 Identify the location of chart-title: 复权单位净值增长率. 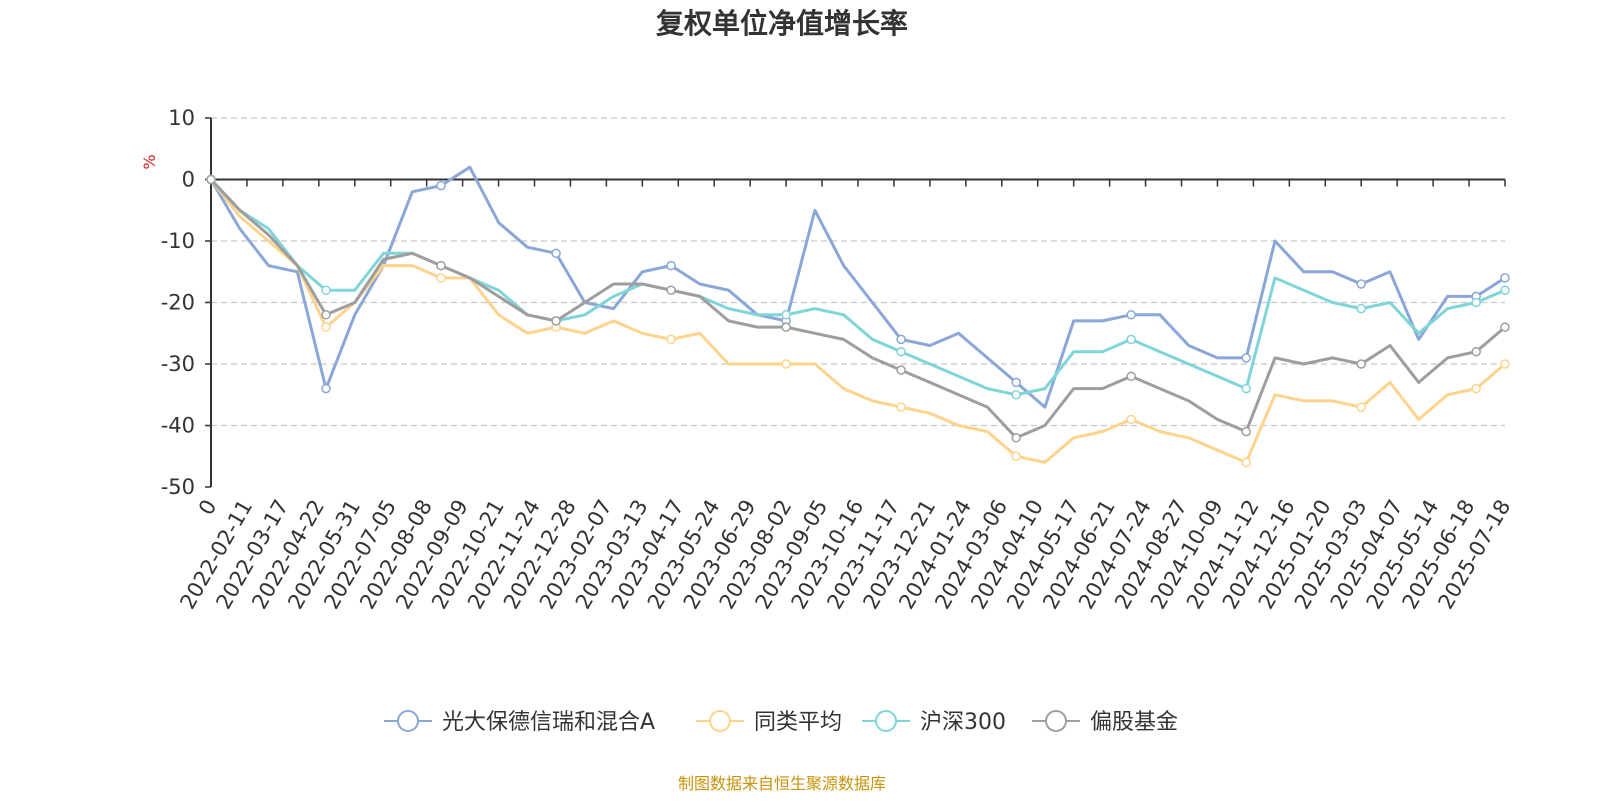
(782, 23).